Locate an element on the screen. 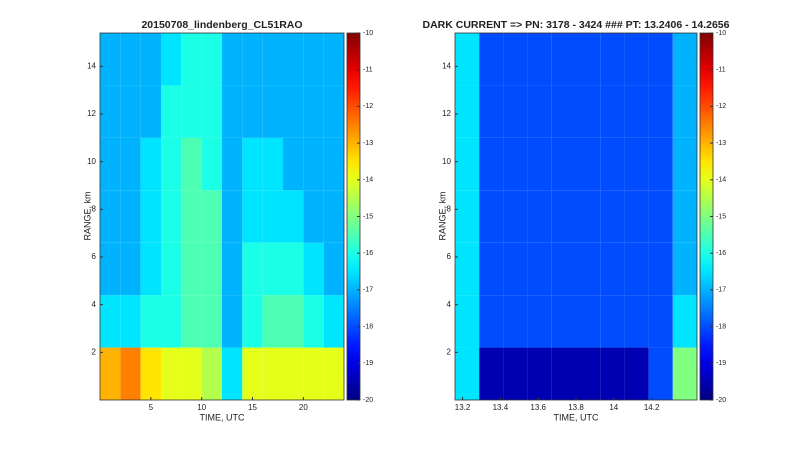 Image resolution: width=800 pixels, height=451 pixels. y-axis-label: RANGE, km is located at coordinates (442, 215).